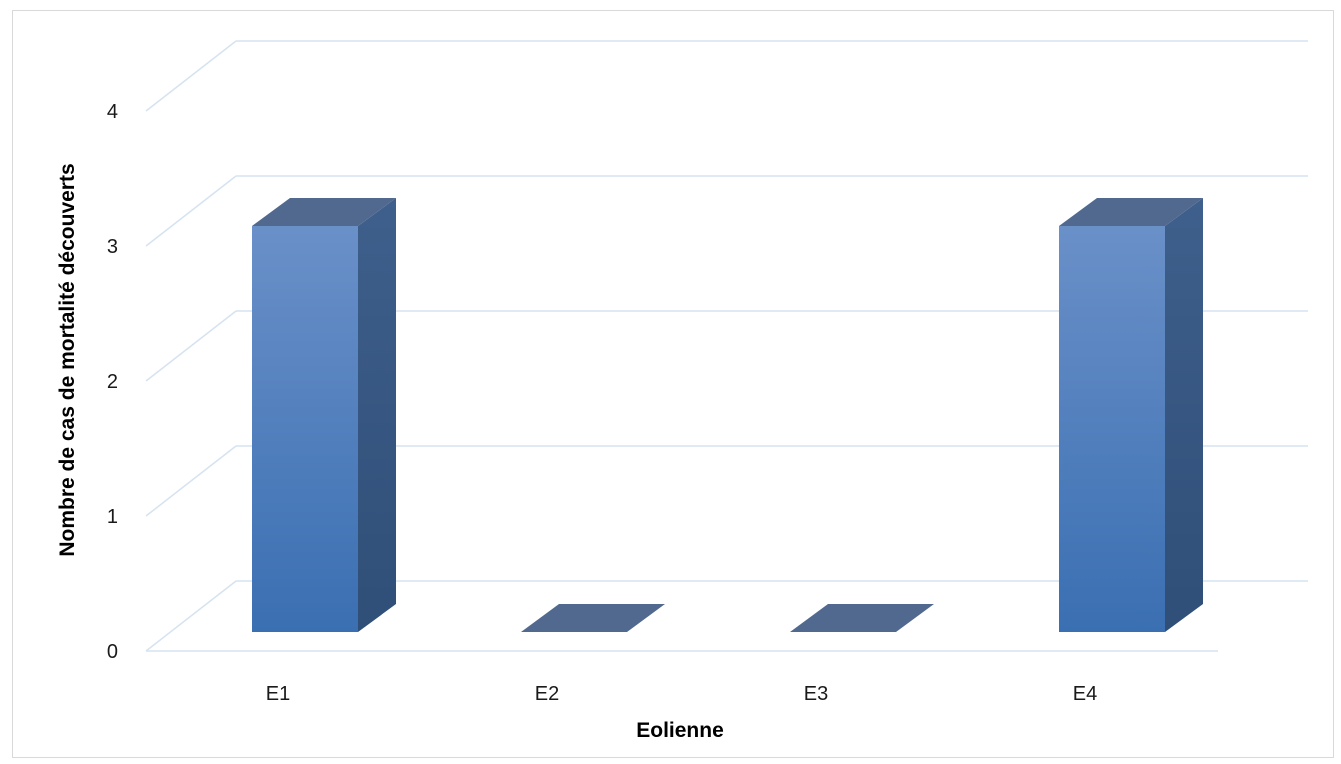  Describe the element at coordinates (680, 730) in the screenshot. I see `x-axis-title: Eolienne` at that location.